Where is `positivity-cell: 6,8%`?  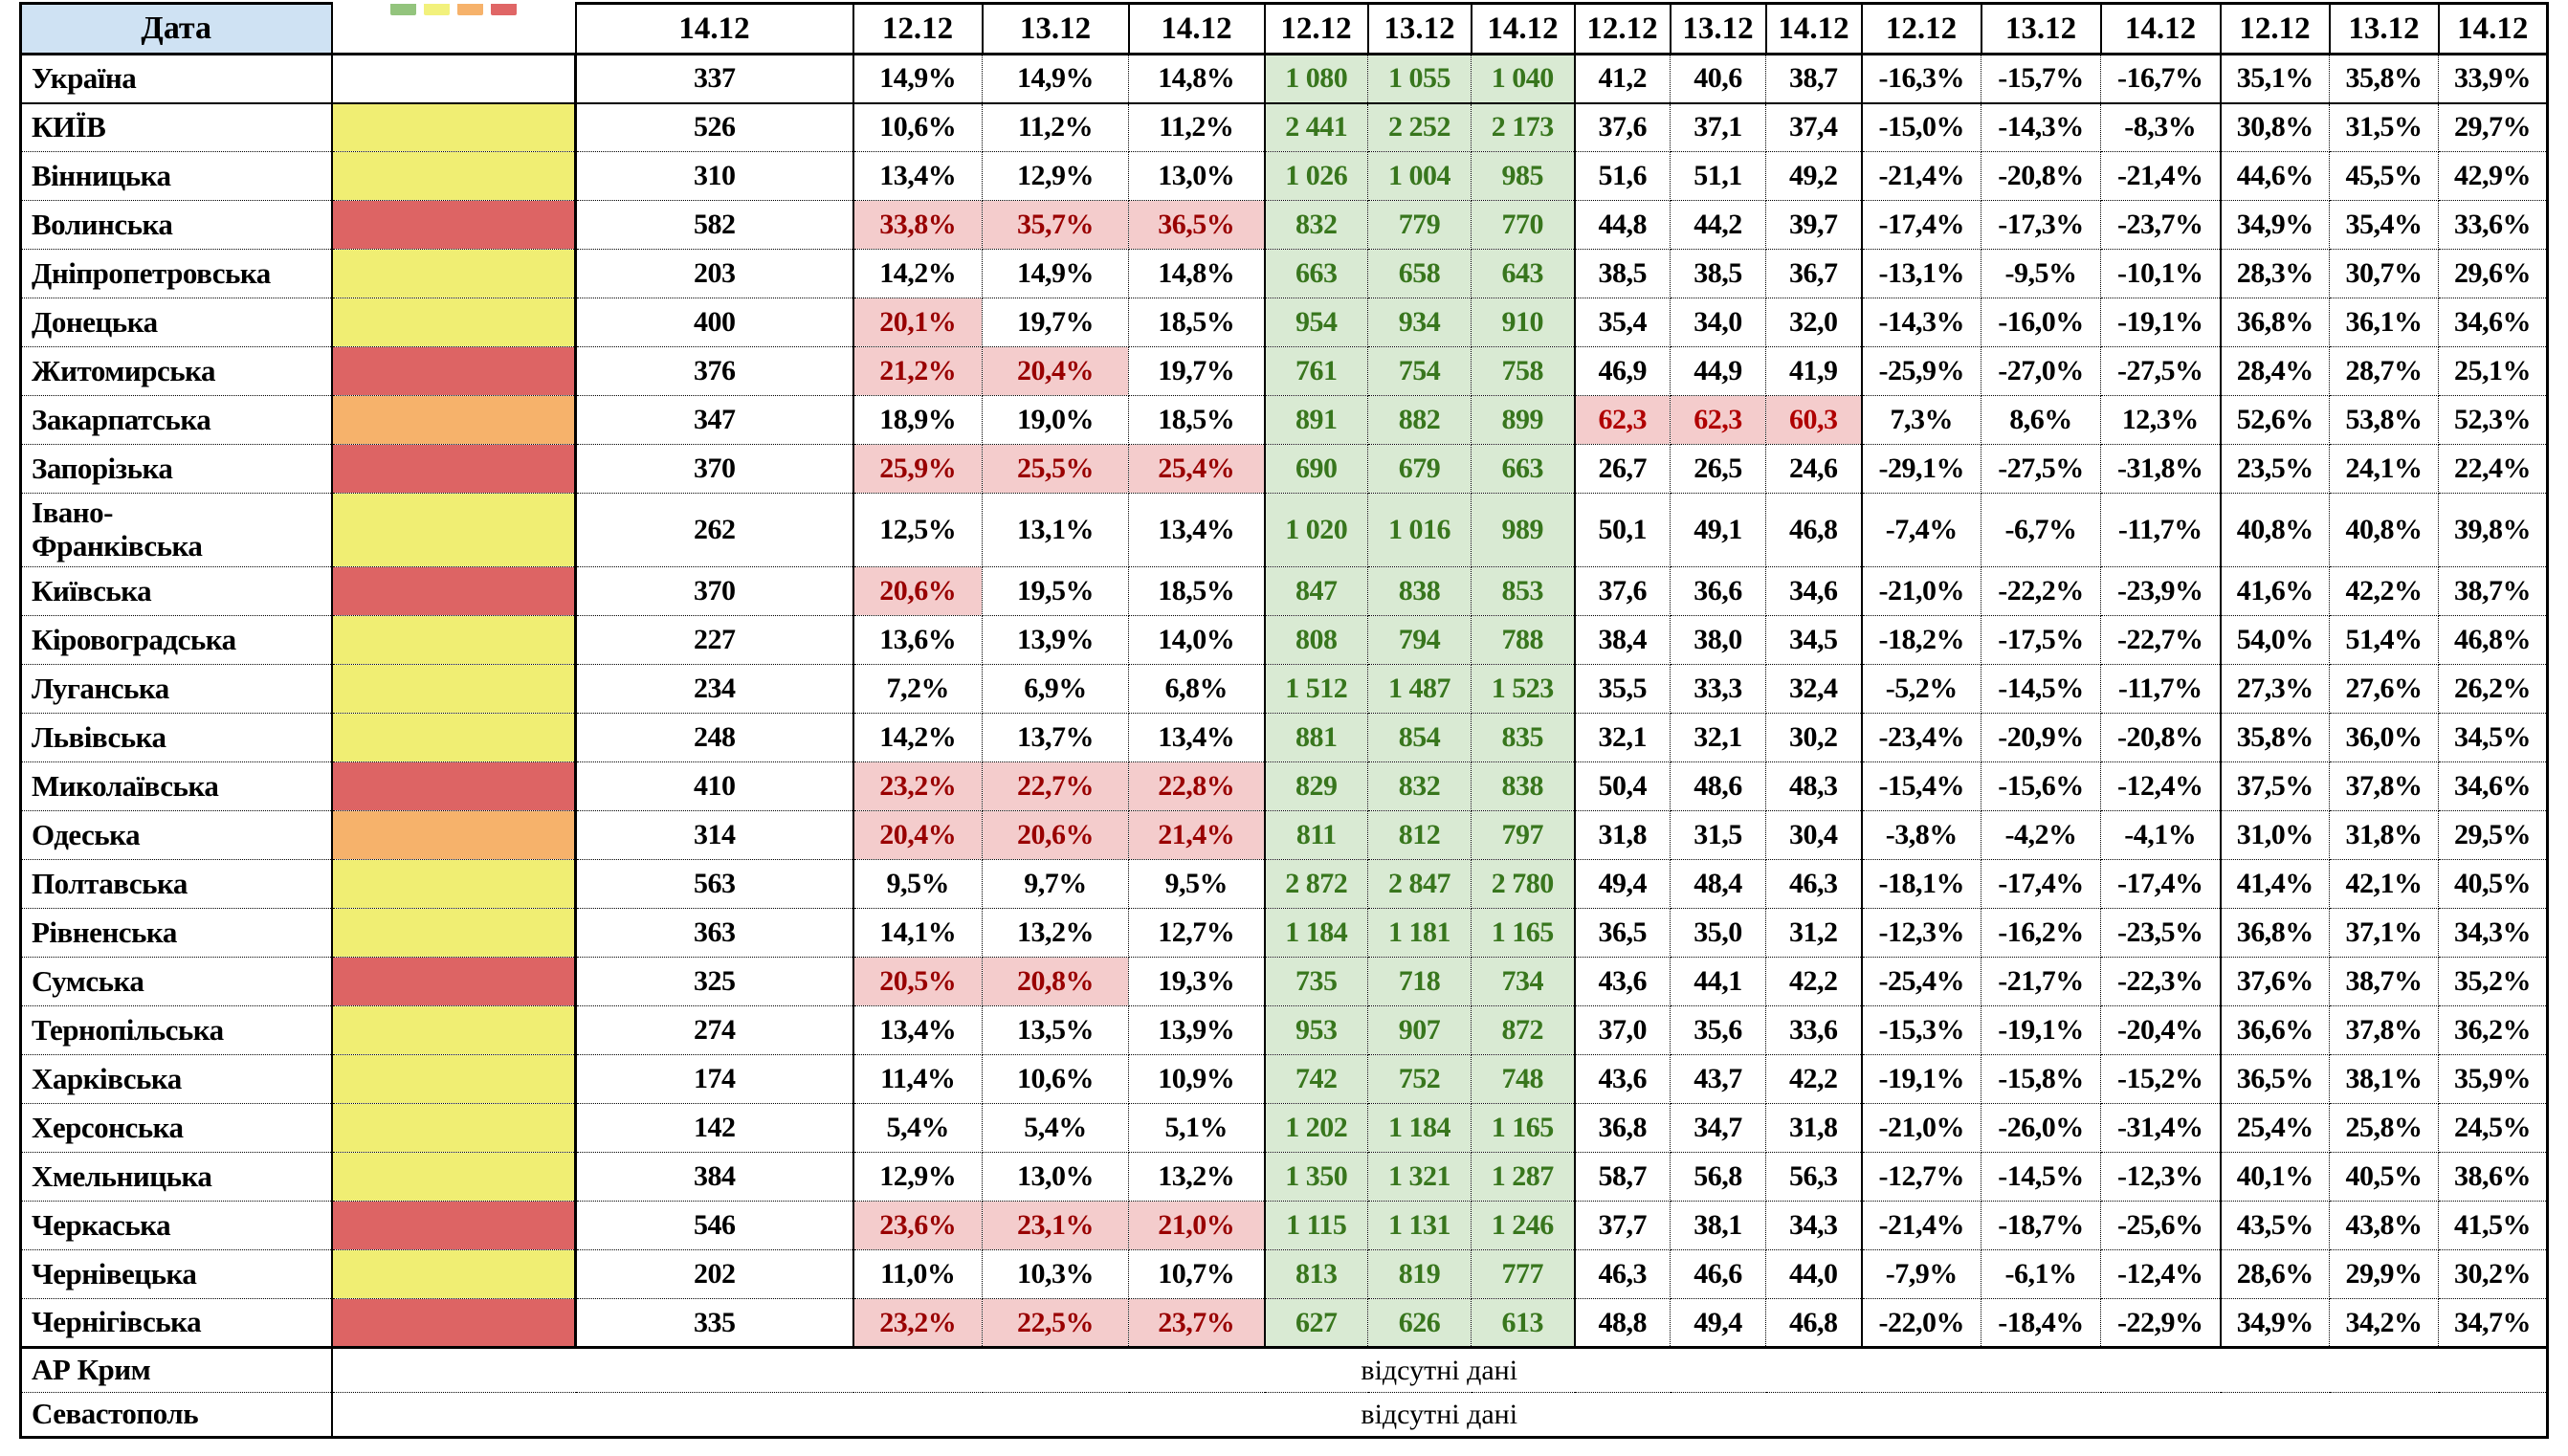 positivity-cell: 6,8% is located at coordinates (1197, 689).